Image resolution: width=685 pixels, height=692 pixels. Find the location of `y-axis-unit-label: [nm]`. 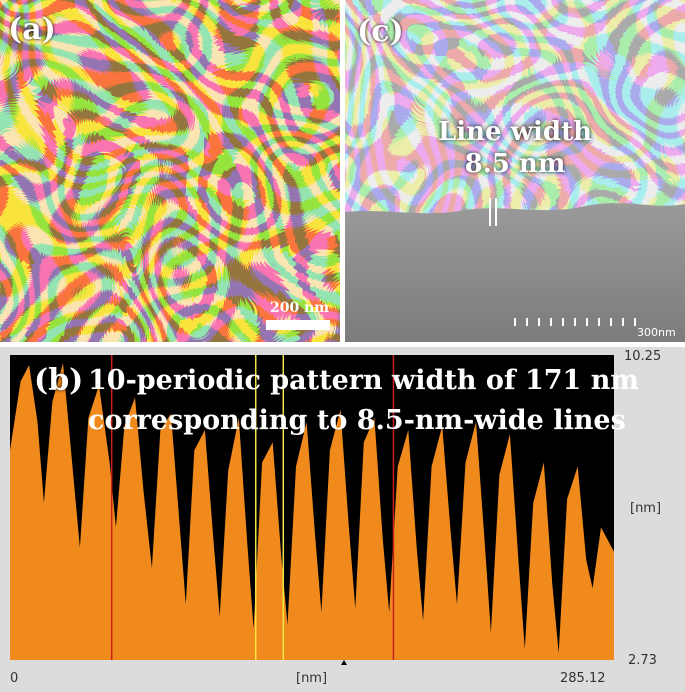

y-axis-unit-label: [nm] is located at coordinates (646, 508).